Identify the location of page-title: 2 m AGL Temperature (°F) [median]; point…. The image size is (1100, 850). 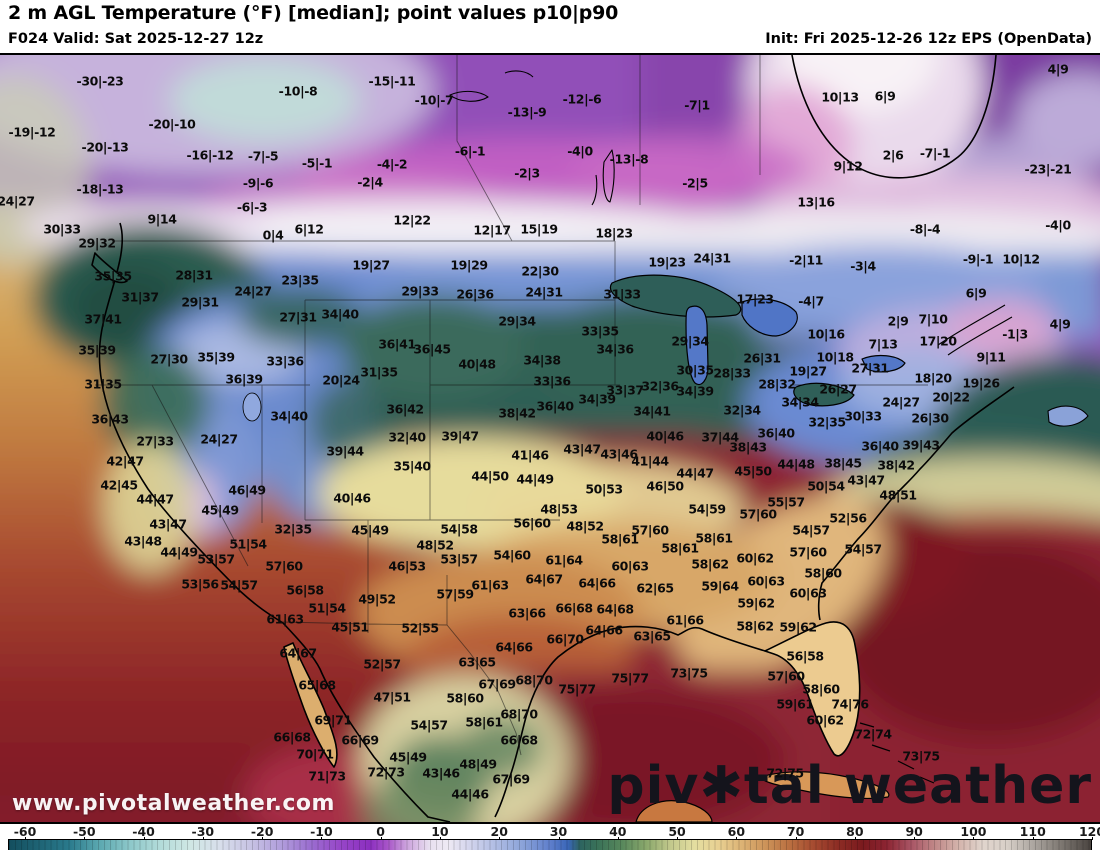
(313, 13).